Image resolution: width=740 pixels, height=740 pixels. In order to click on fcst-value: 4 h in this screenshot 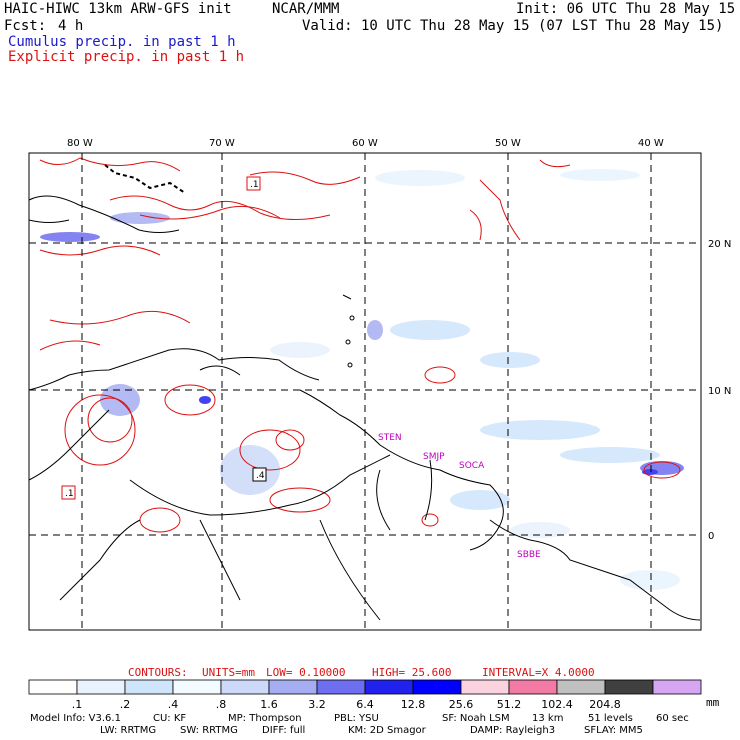, I will do `click(71, 26)`.